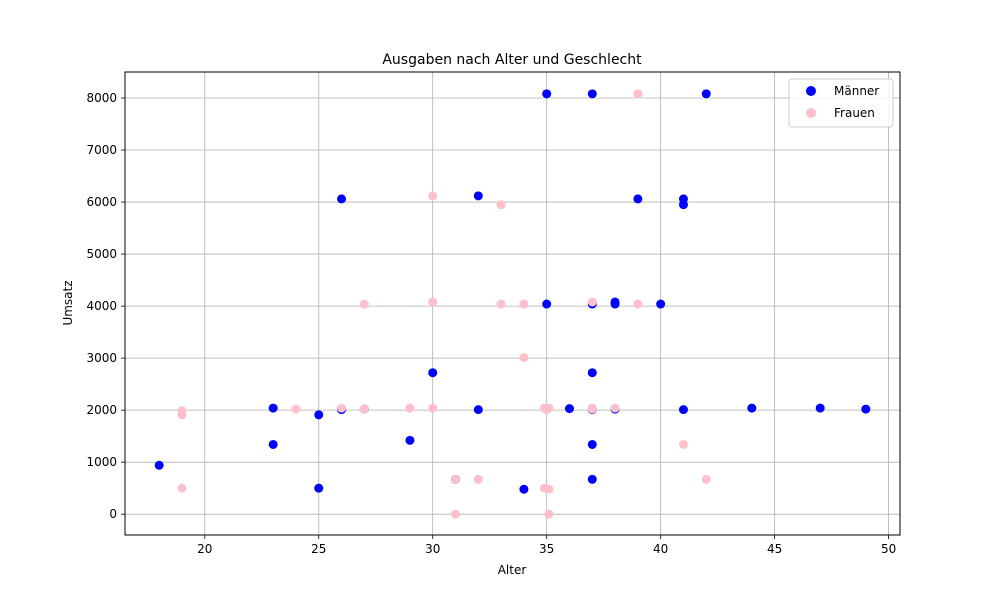 The width and height of the screenshot is (1000, 600). Describe the element at coordinates (774, 549) in the screenshot. I see `x-tick-label: 45` at that location.